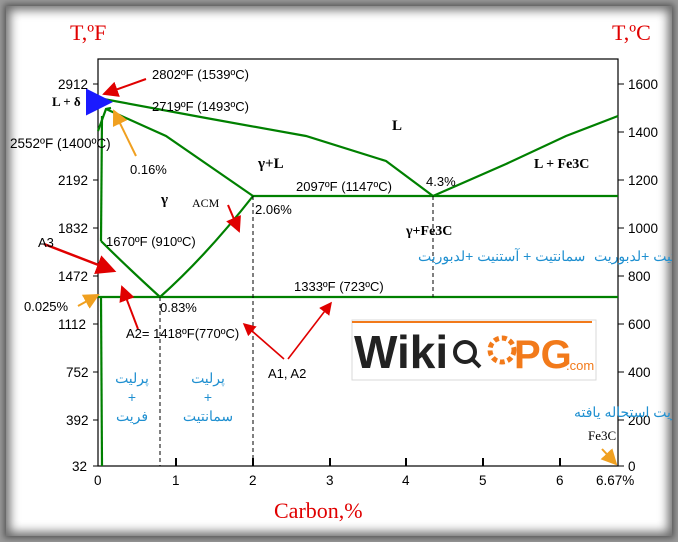 The width and height of the screenshot is (678, 542). What do you see at coordinates (101, 178) in the screenshot?
I see `gamma-left-boundary` at bounding box center [101, 178].